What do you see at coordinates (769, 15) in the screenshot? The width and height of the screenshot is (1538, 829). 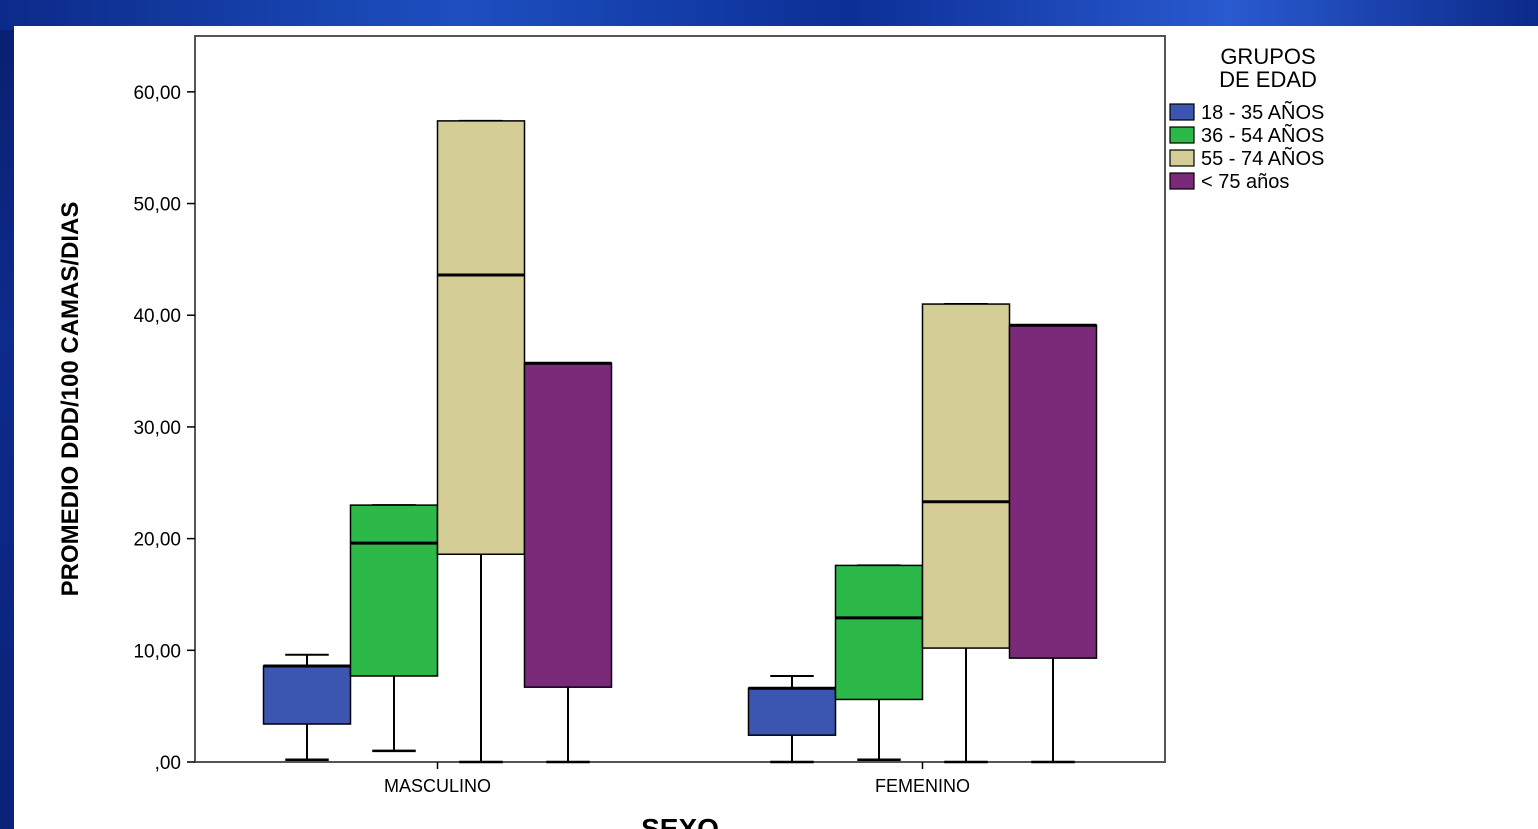 I see `background-streak` at bounding box center [769, 15].